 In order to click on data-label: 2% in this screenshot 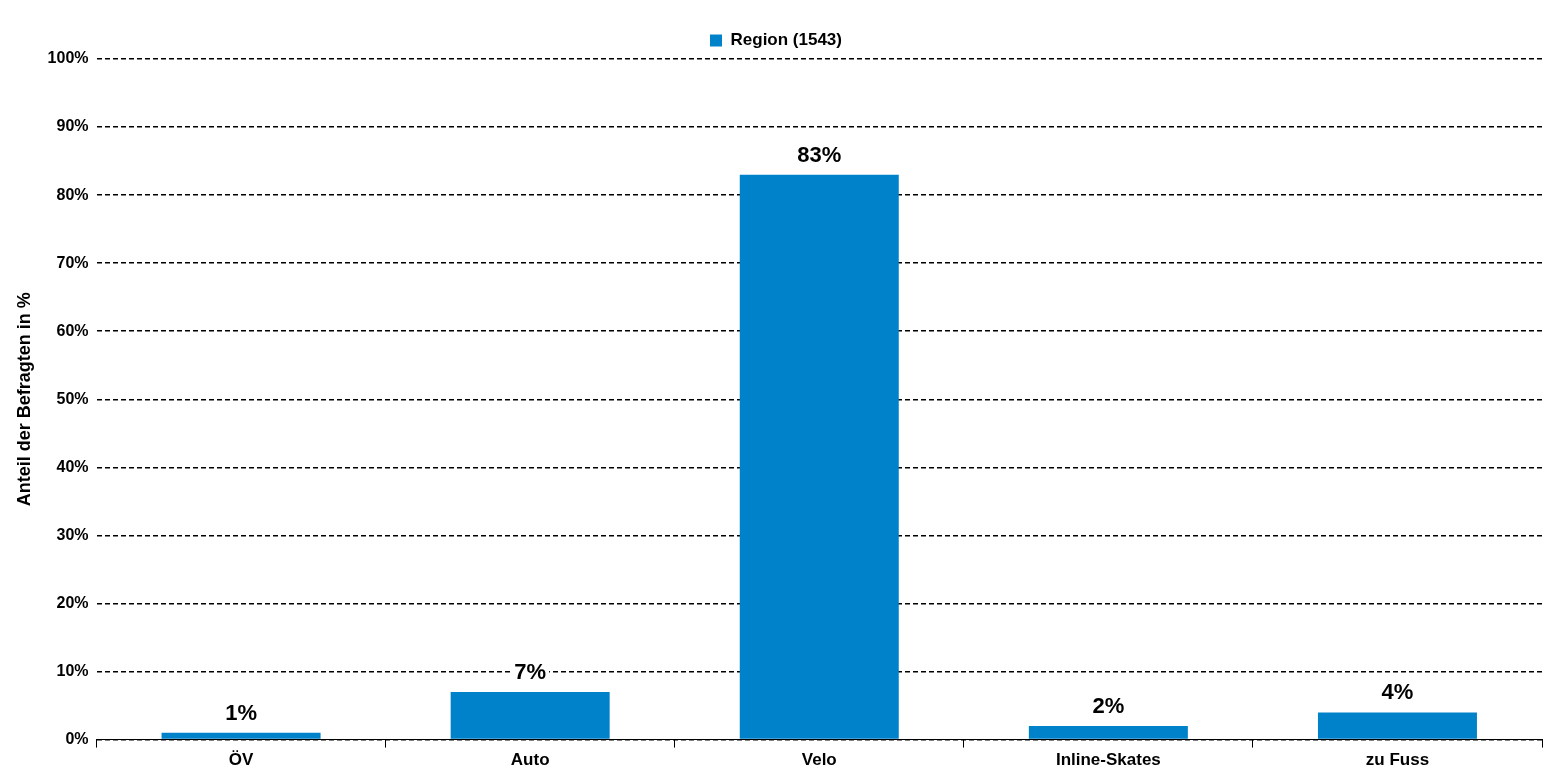, I will do `click(1108, 706)`.